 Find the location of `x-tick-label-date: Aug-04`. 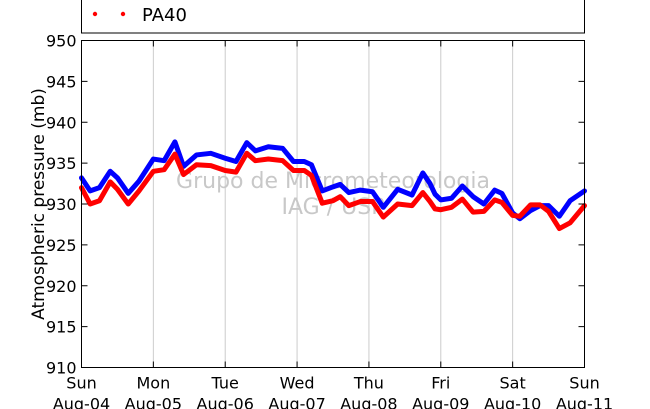

x-tick-label-date: Aug-04 is located at coordinates (81, 402).